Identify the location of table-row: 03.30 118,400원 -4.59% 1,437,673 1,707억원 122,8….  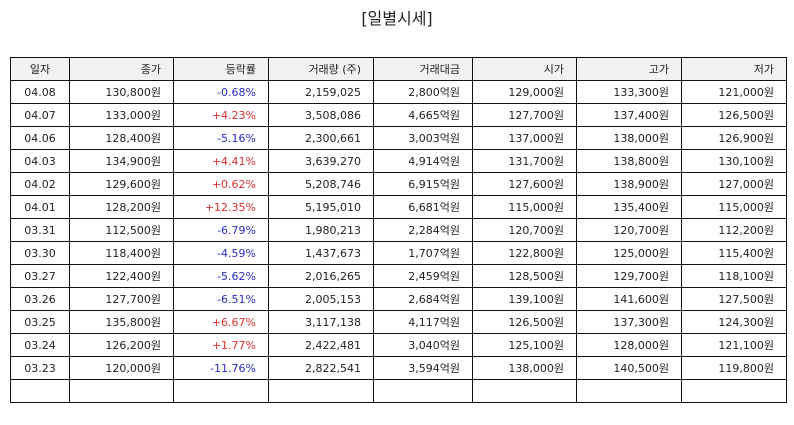
(398, 253).